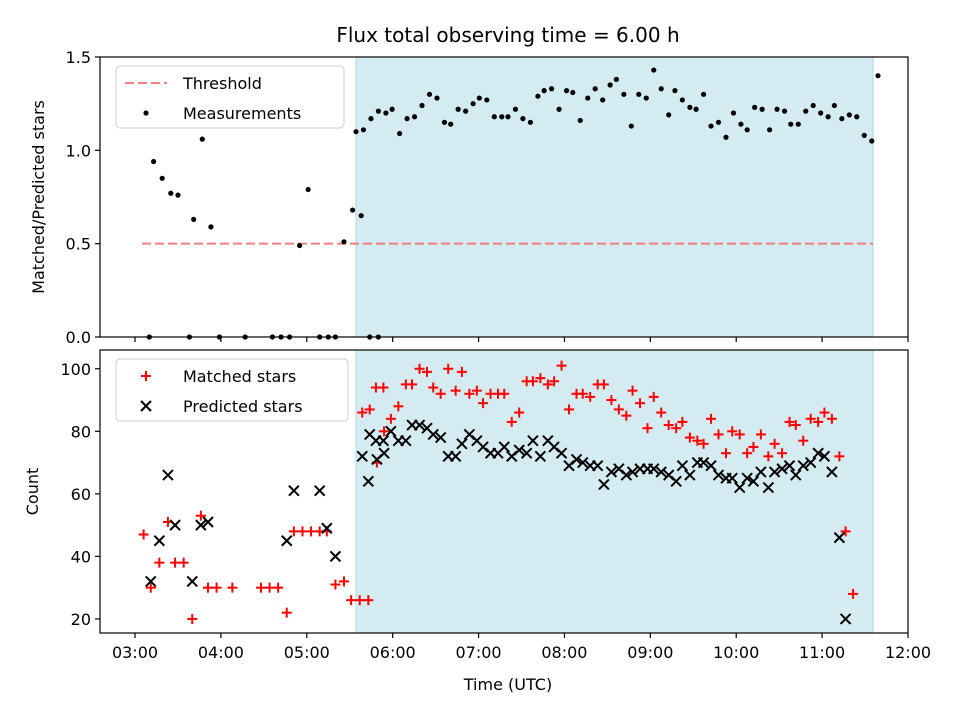 The image size is (960, 720). Describe the element at coordinates (232, 390) in the screenshot. I see `bottom-legend: Matched stars Predicted stars` at that location.